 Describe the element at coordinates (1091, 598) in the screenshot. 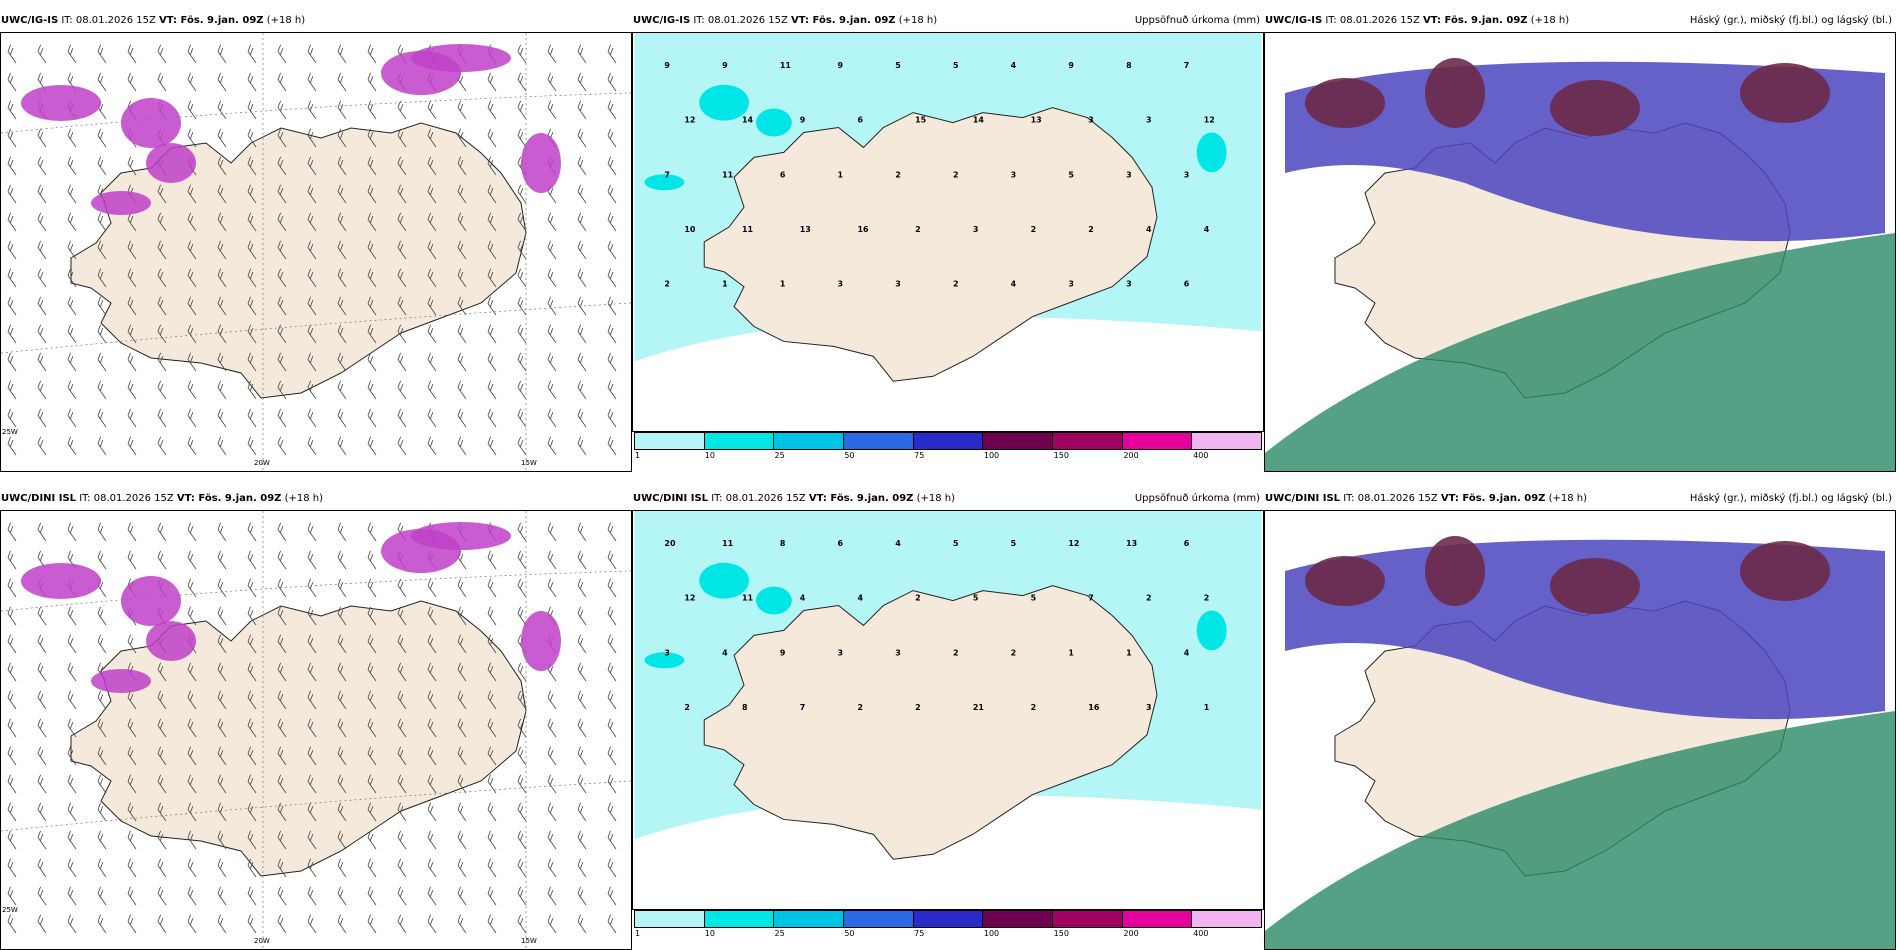

I see `precip-value-label: 7` at that location.